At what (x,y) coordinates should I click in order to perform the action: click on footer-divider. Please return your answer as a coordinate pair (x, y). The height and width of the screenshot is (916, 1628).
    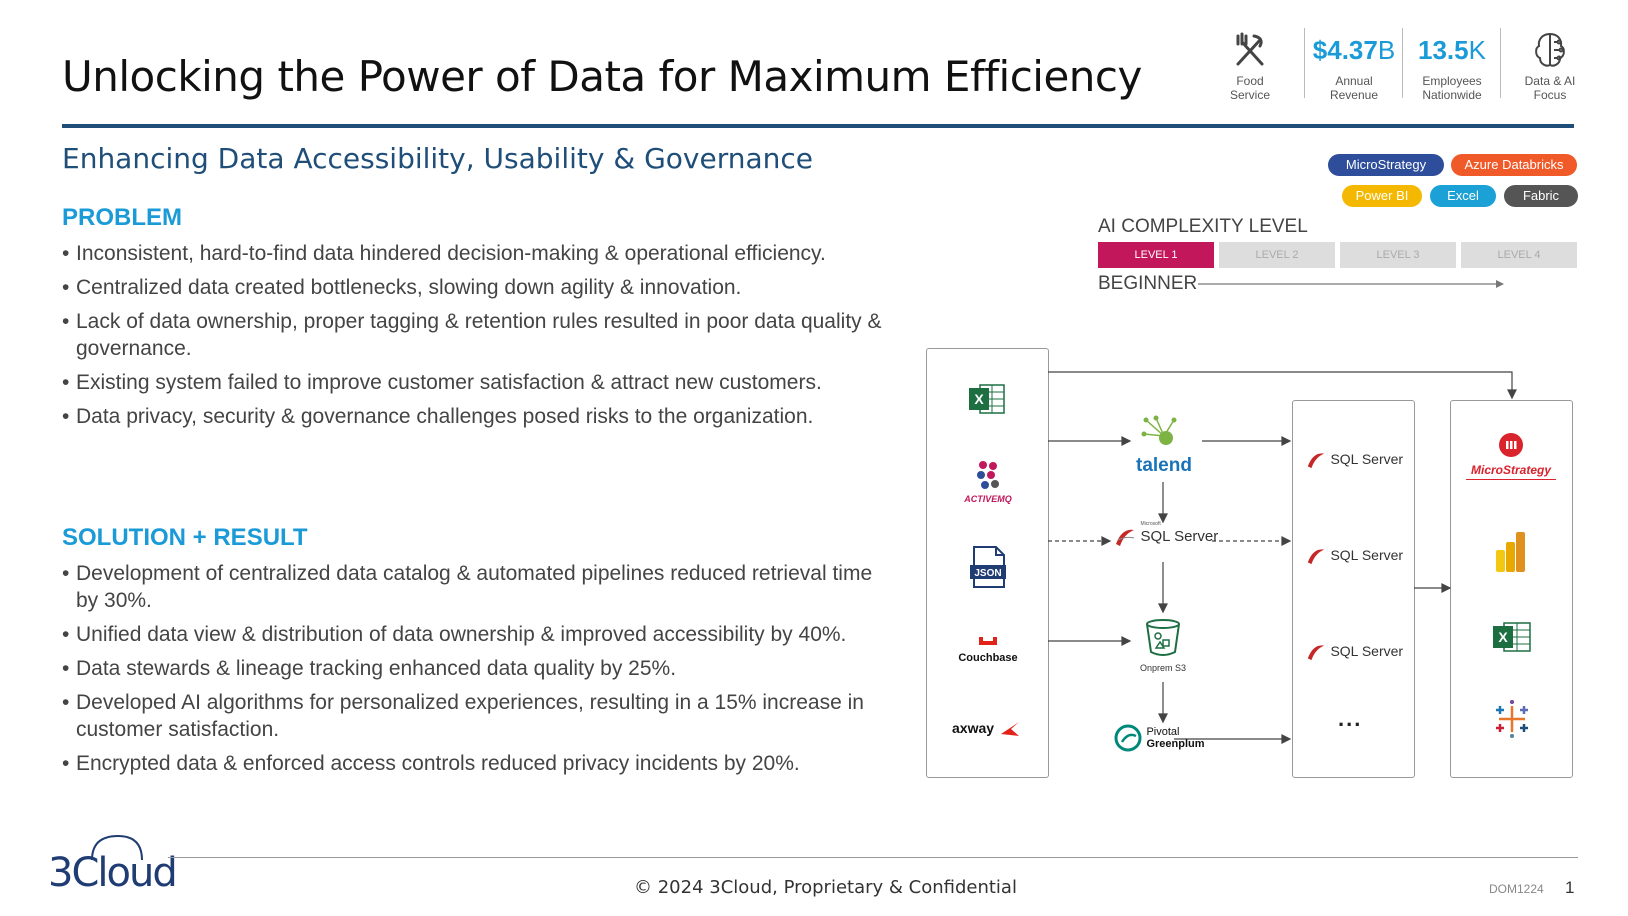
    Looking at the image, I should click on (873, 857).